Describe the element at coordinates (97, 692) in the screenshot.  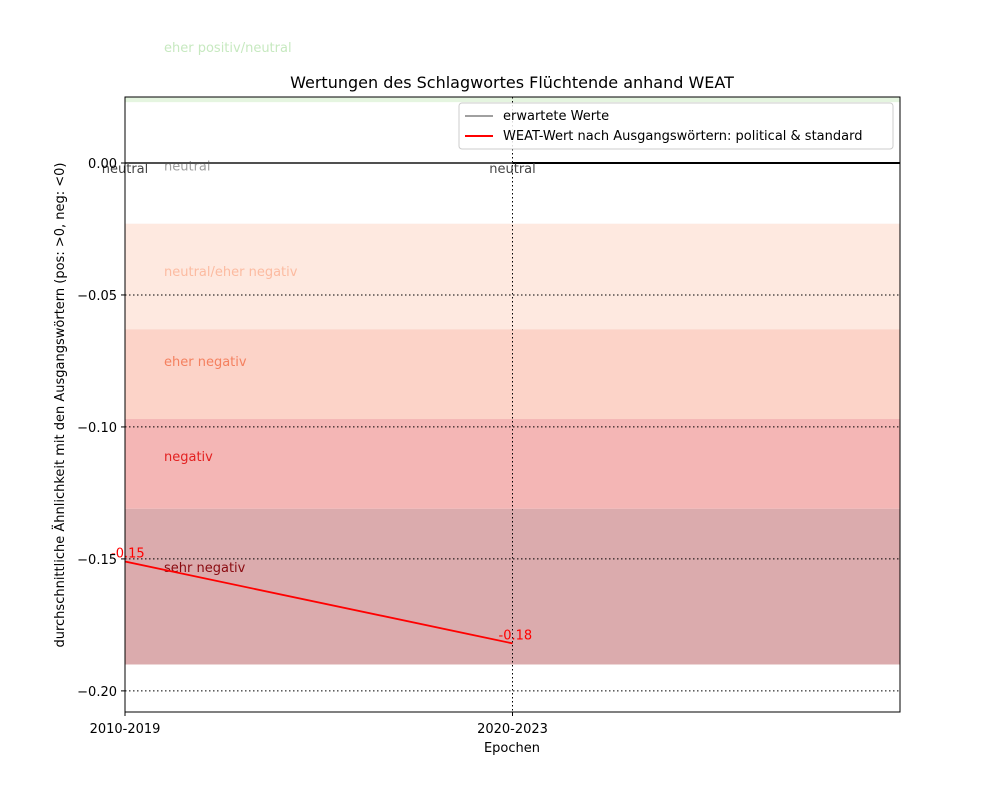
I see `y-tick-label-4: −0.20` at that location.